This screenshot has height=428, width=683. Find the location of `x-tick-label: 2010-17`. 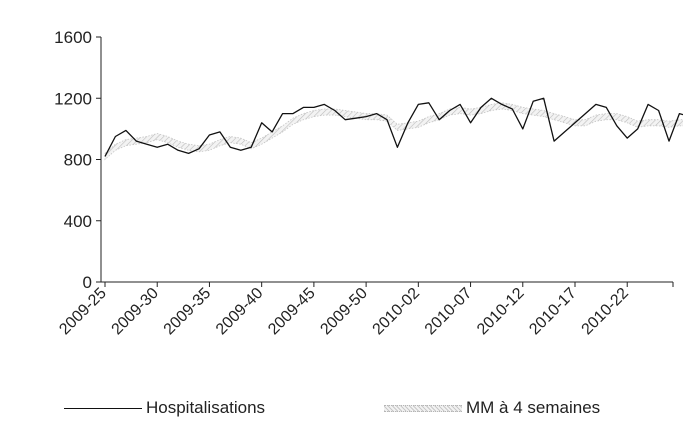

x-tick-label: 2010-17 is located at coordinates (553, 312).